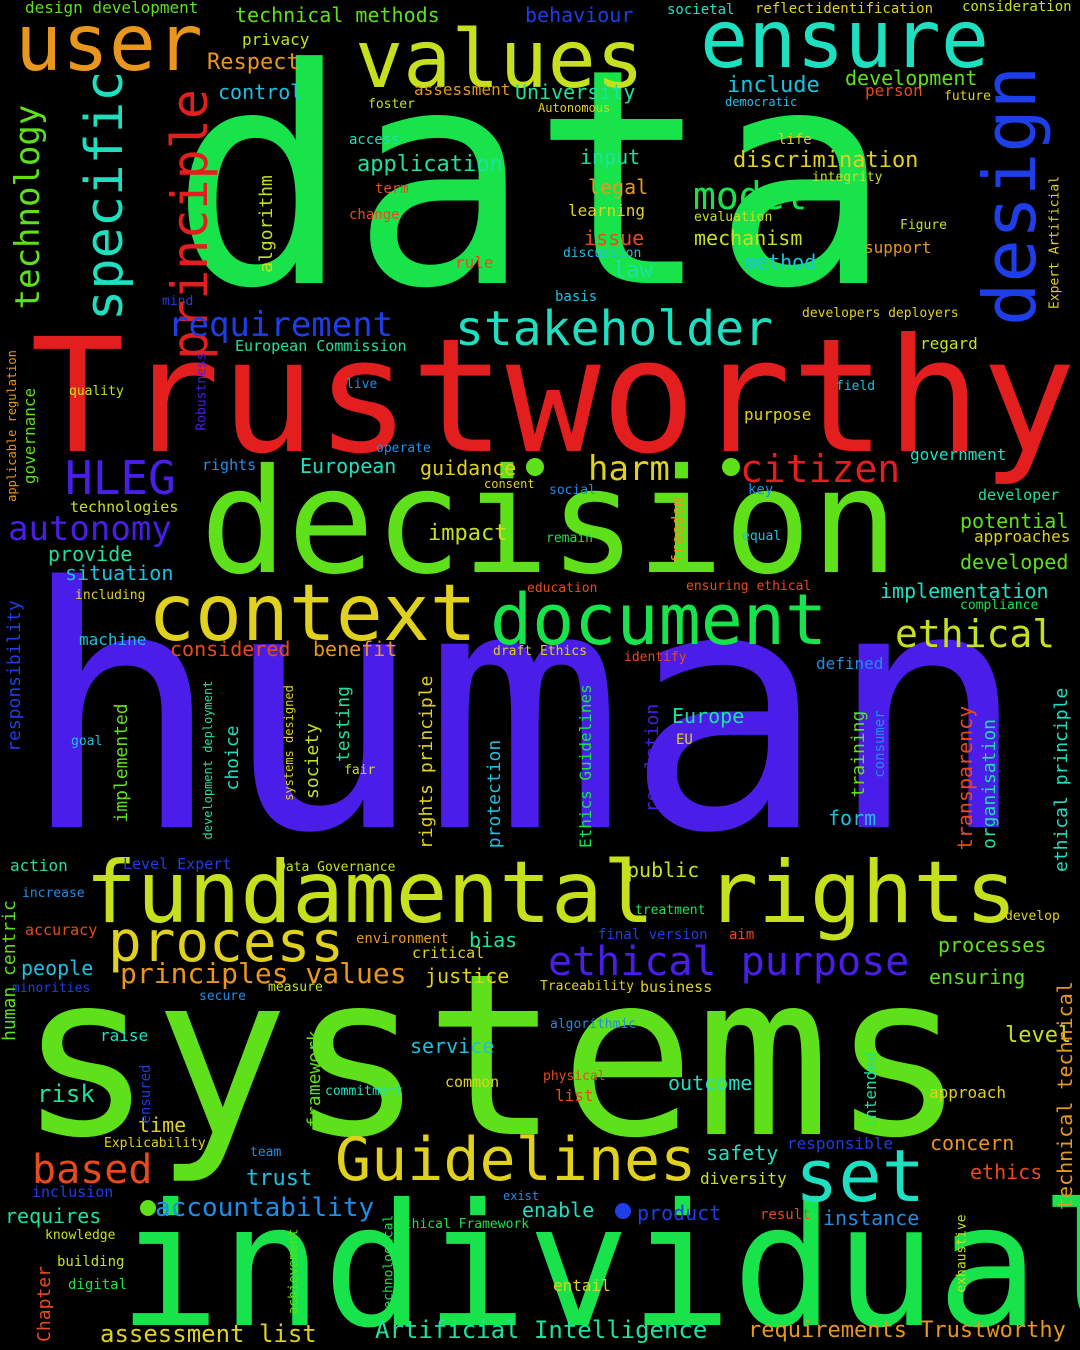 This screenshot has height=1350, width=1080. Describe the element at coordinates (348, 466) in the screenshot. I see `word-european: European` at that location.